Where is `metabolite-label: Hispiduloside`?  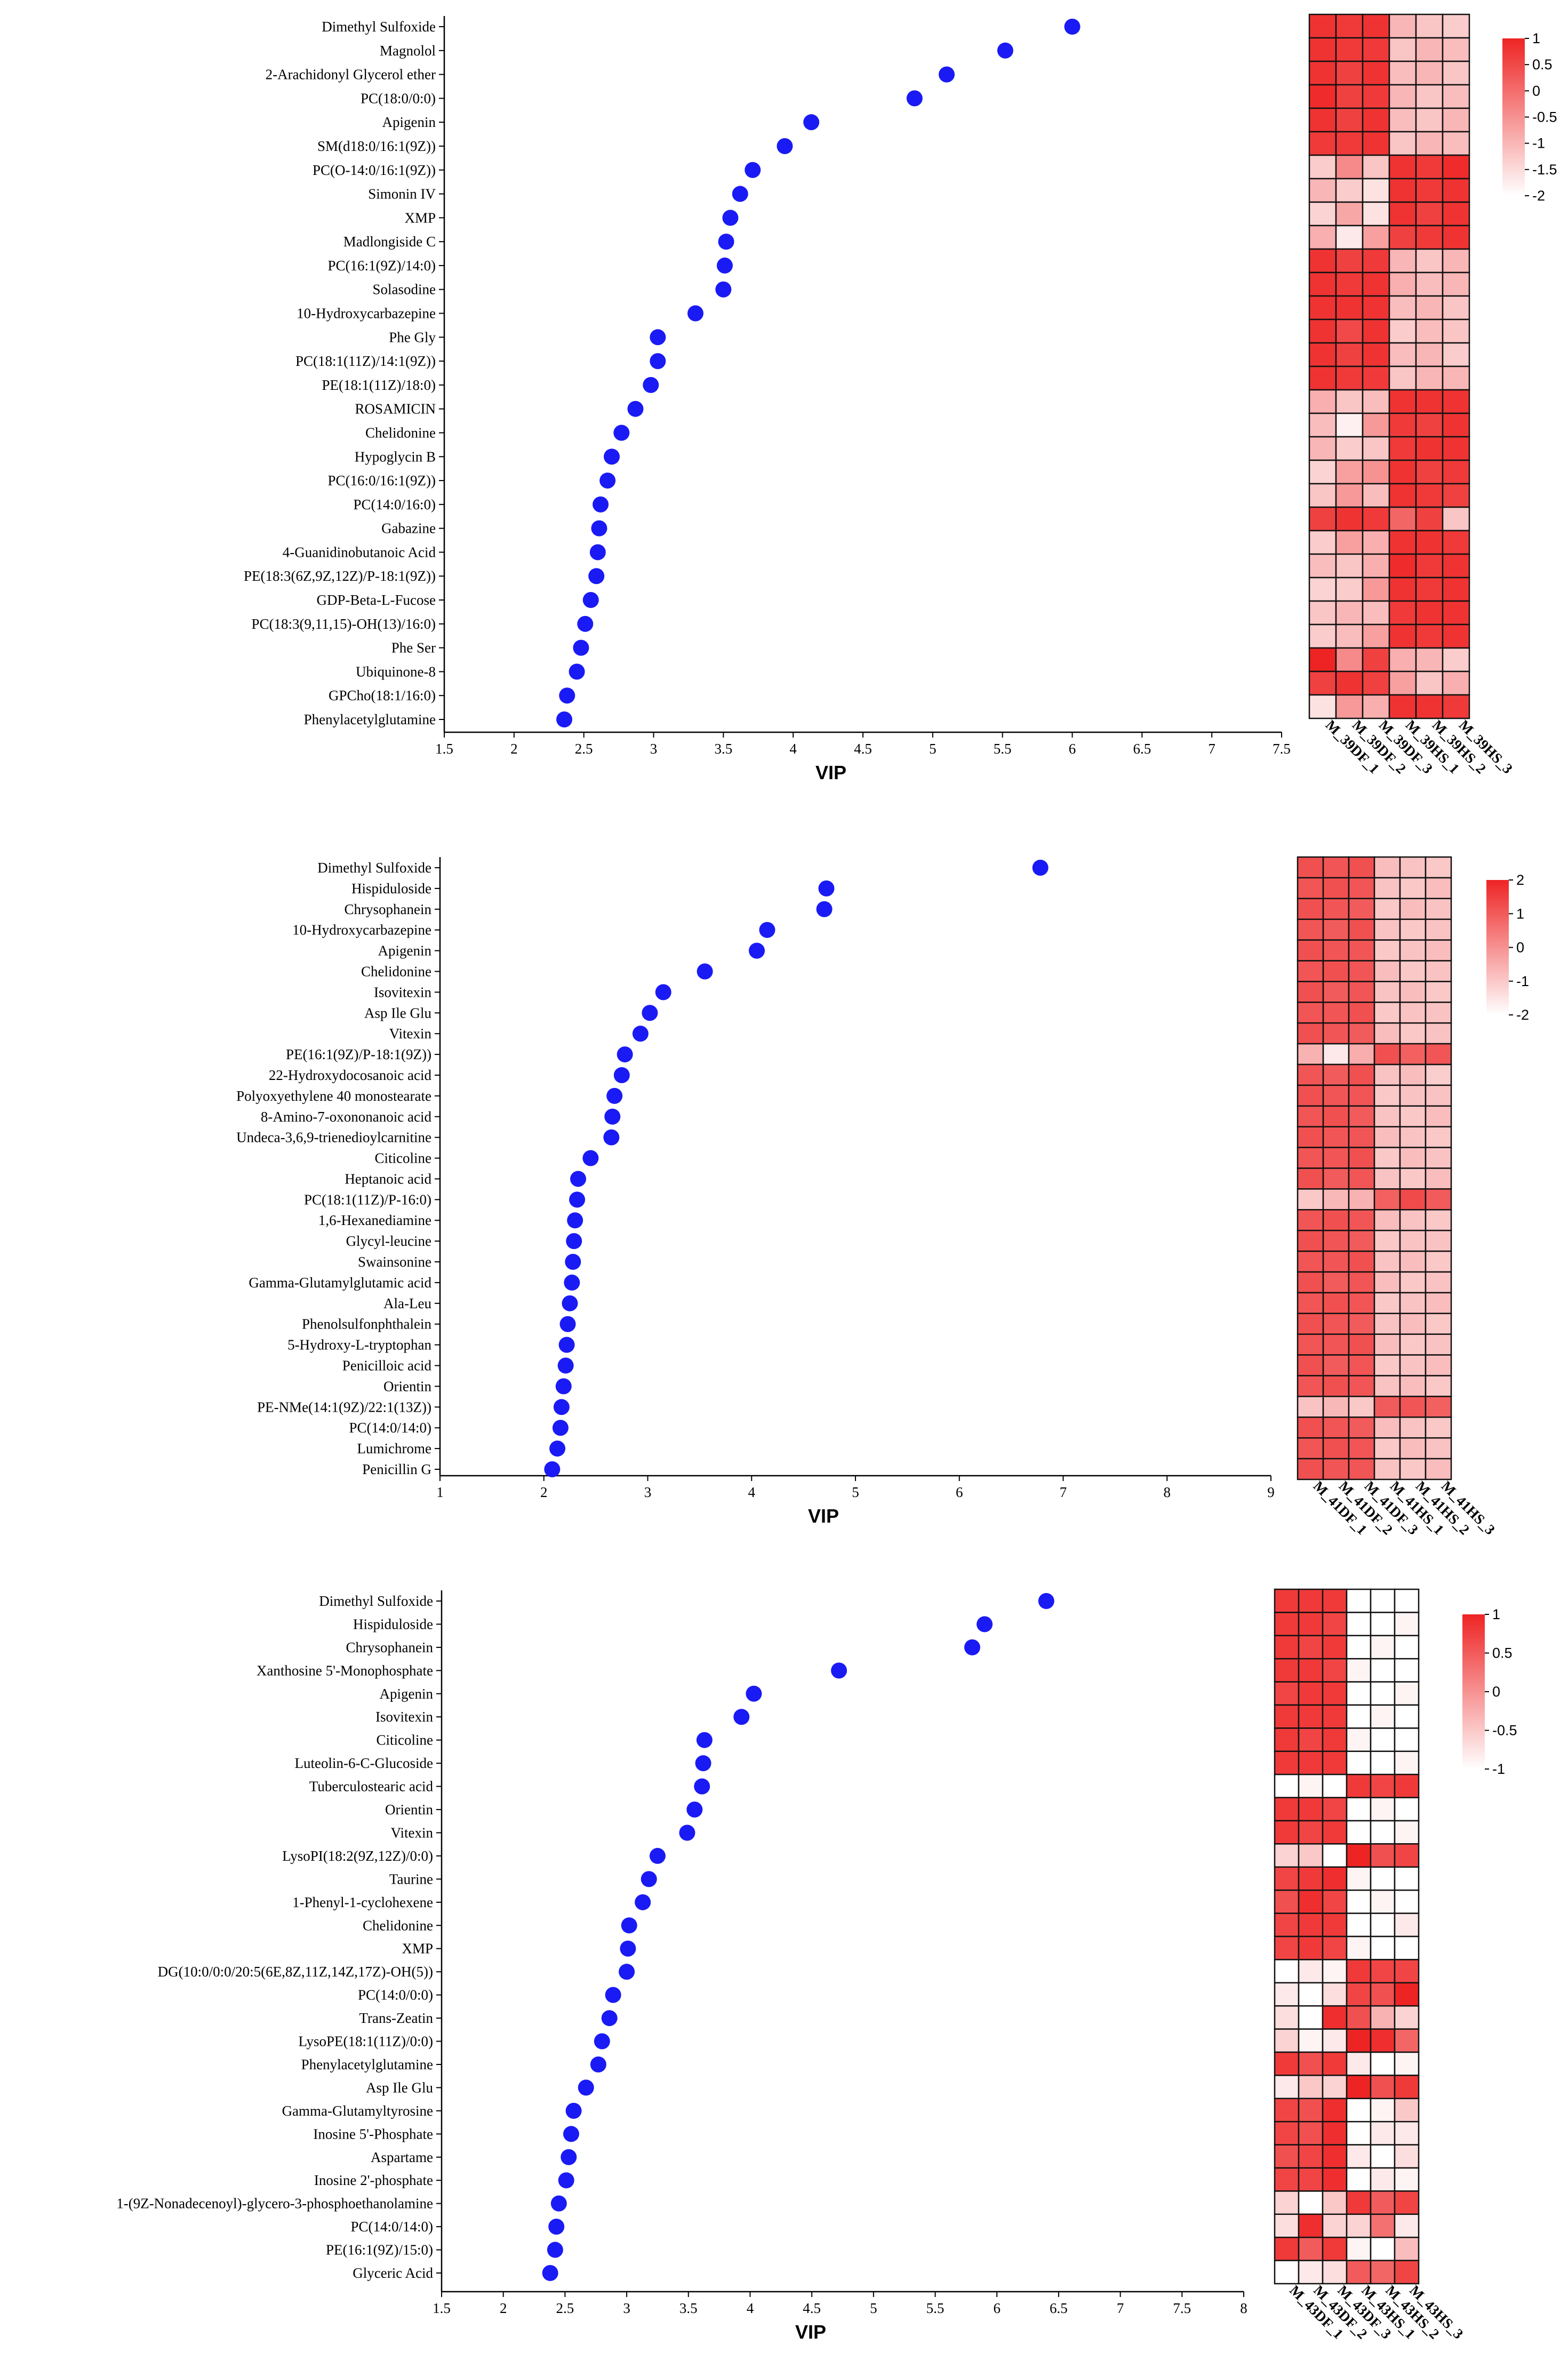
metabolite-label: Hispiduloside is located at coordinates (391, 889).